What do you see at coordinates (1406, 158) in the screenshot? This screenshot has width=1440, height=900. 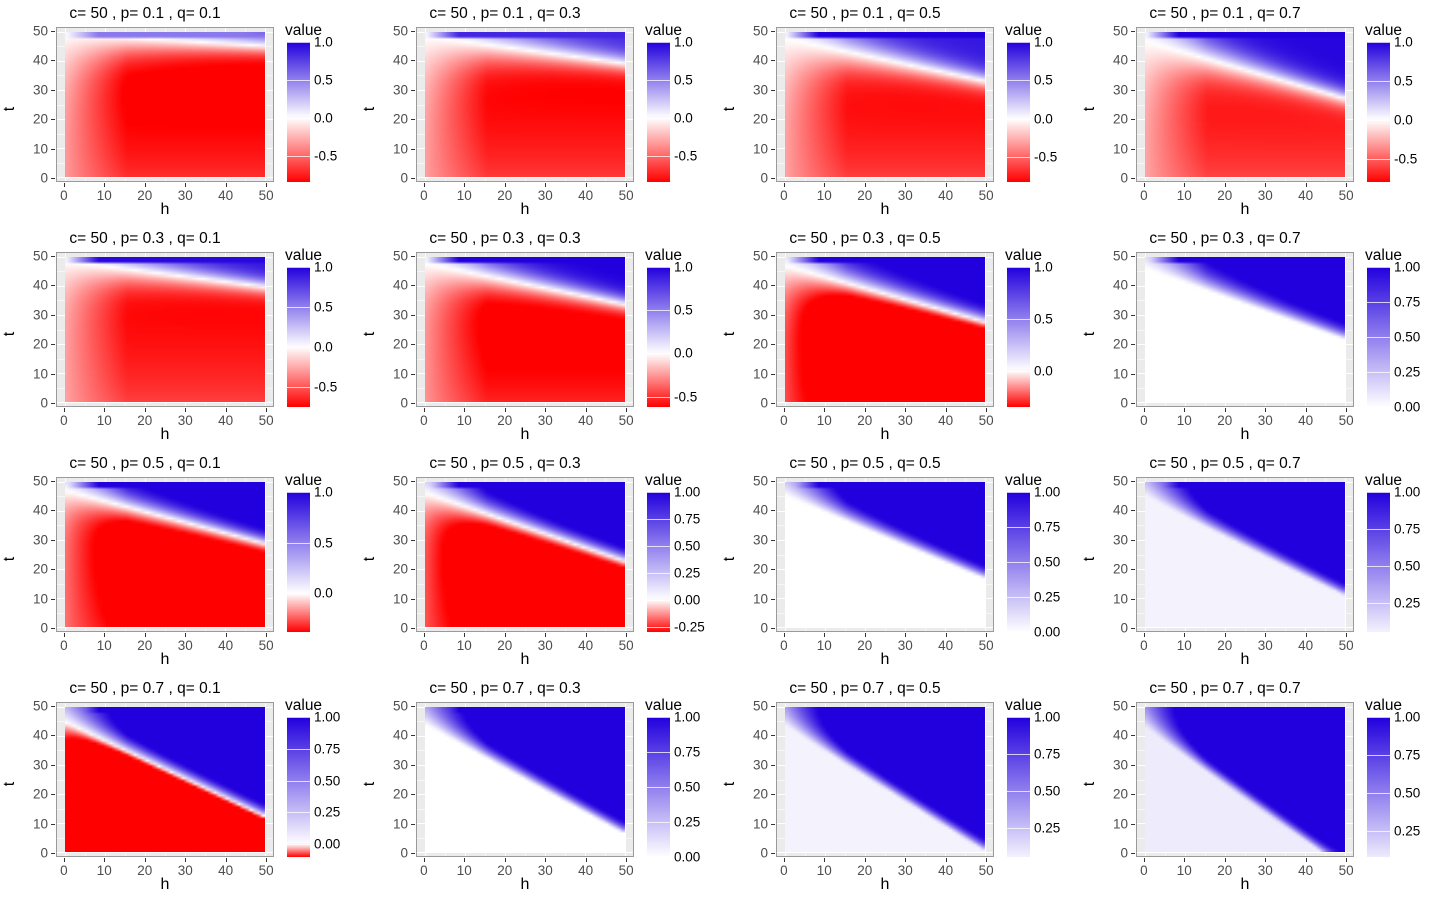 I see `legend-tick-label: -0.5` at bounding box center [1406, 158].